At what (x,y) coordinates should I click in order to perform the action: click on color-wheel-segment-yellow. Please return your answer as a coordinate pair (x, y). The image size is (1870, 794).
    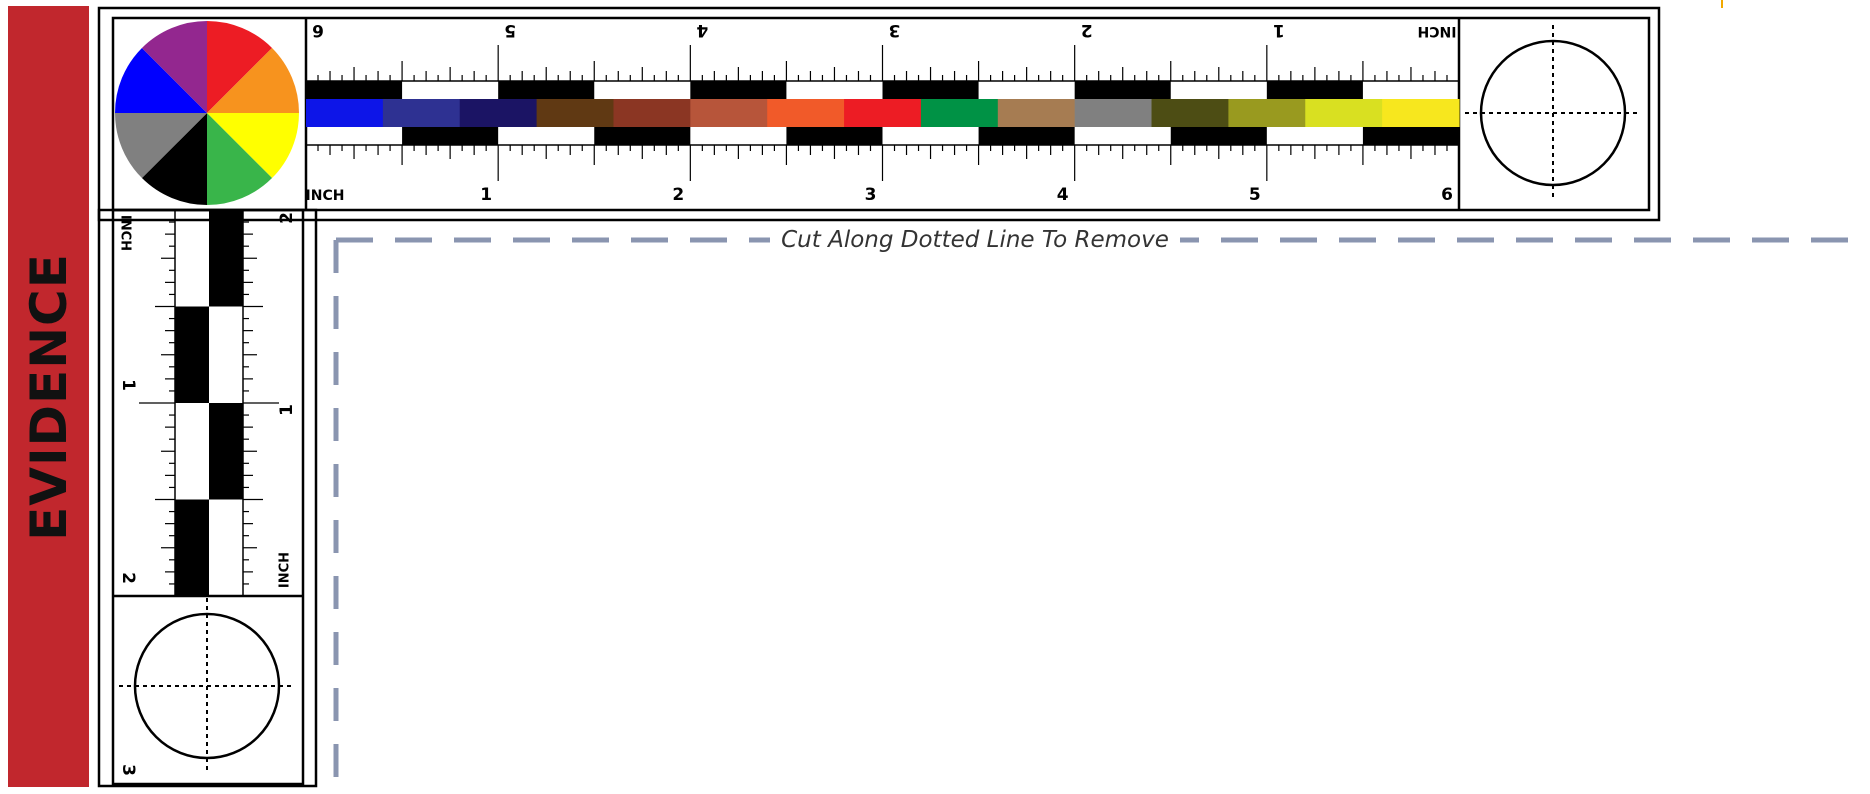
    Looking at the image, I should click on (253, 146).